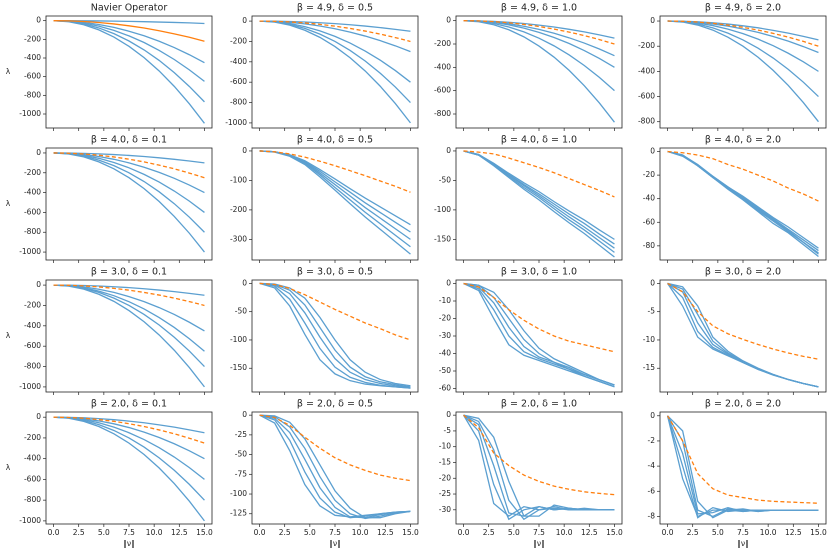  What do you see at coordinates (514, 532) in the screenshot?
I see `x-tick-label: 5.0` at bounding box center [514, 532].